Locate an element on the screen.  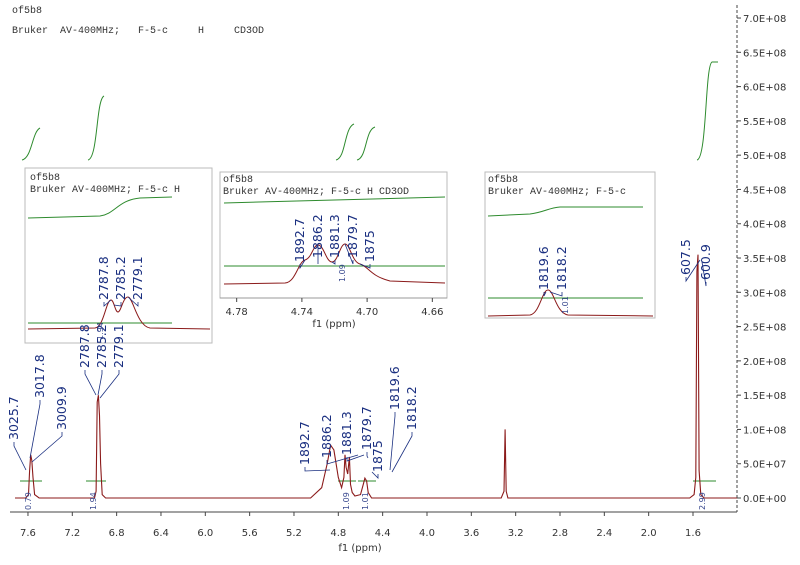
y-tick-label: 1.5E+08 is located at coordinates (764, 396).